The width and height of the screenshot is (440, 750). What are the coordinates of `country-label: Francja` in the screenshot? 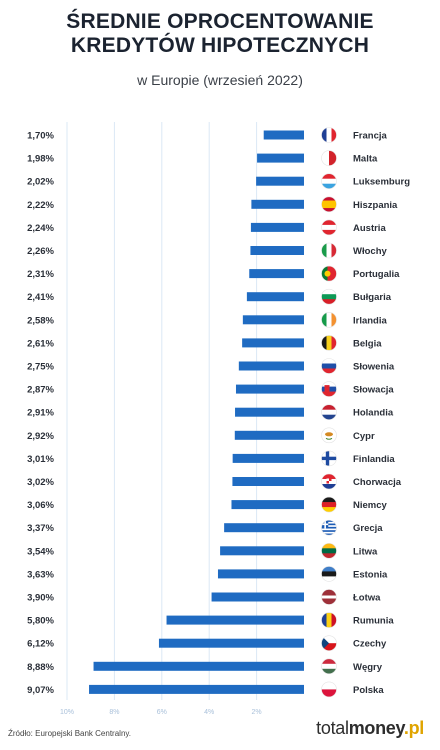 It's located at (370, 136).